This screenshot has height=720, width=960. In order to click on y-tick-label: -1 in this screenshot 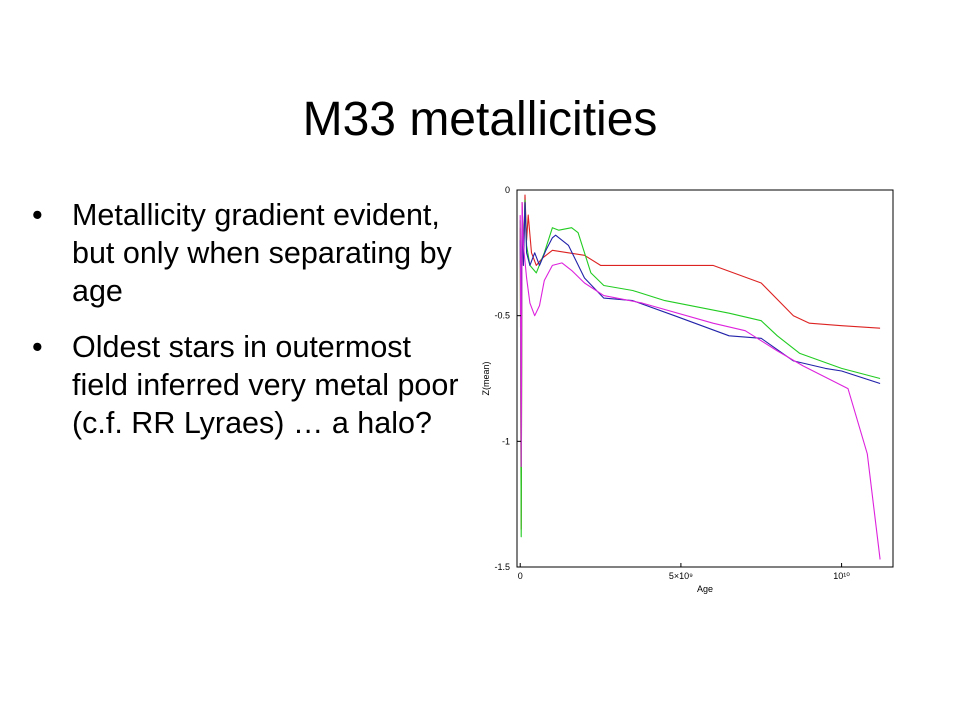, I will do `click(506, 441)`.